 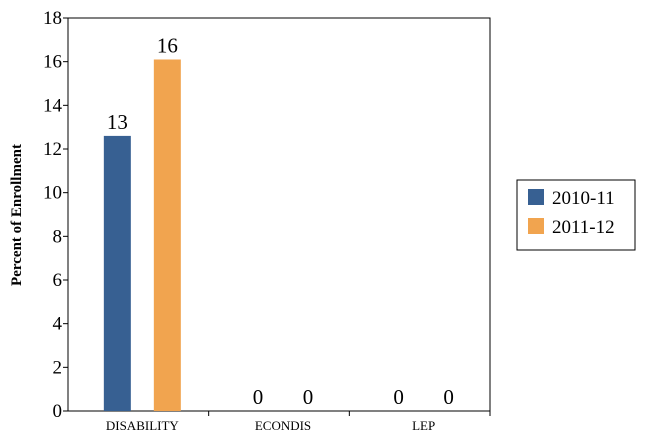 I want to click on y-tick-label: 18, so click(x=52, y=18).